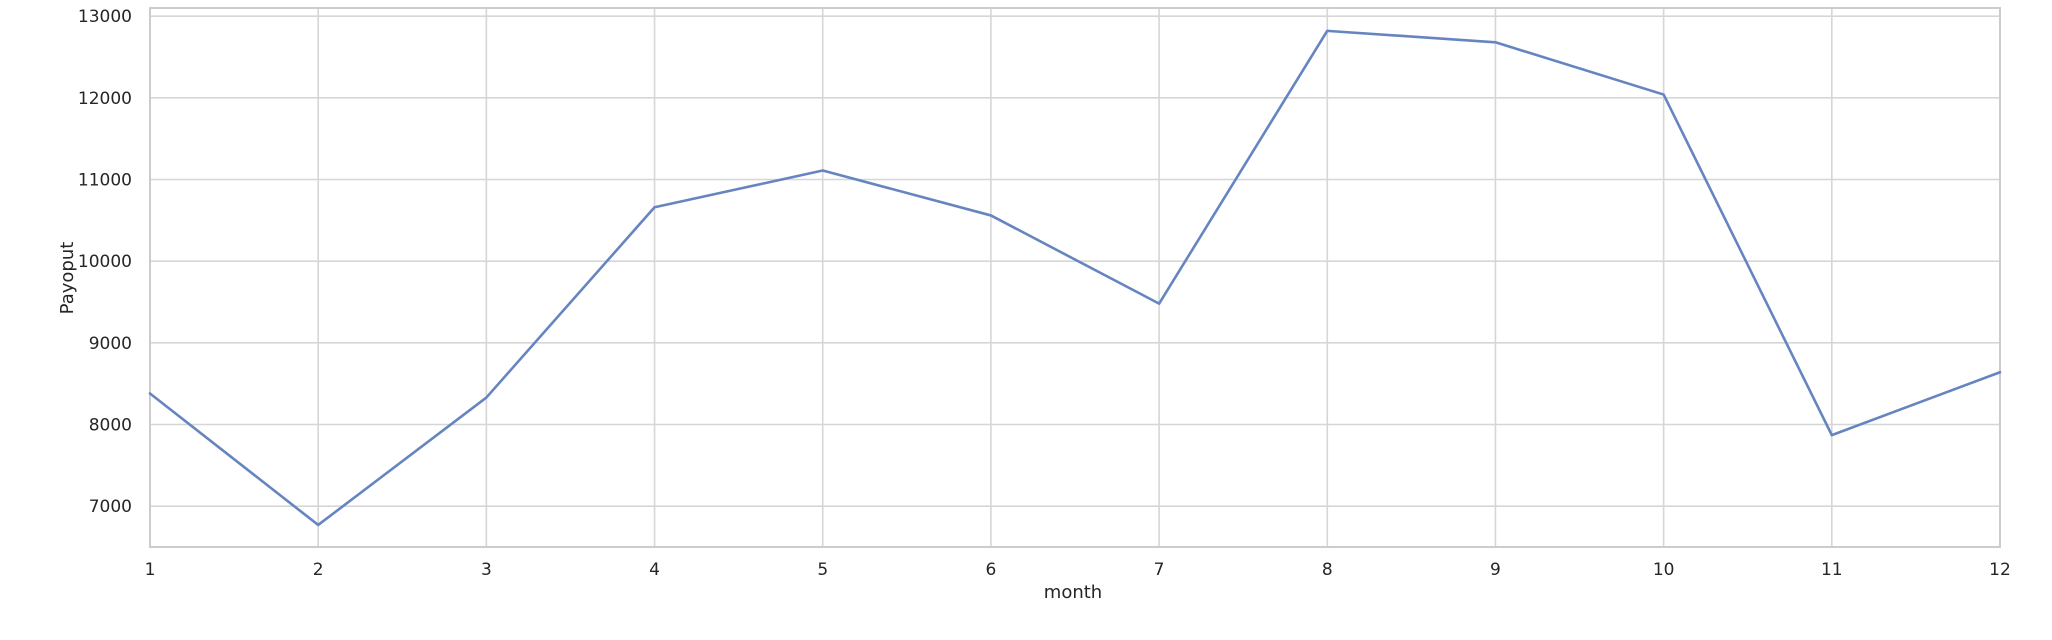  What do you see at coordinates (110, 426) in the screenshot?
I see `y-tick-label: 8000` at bounding box center [110, 426].